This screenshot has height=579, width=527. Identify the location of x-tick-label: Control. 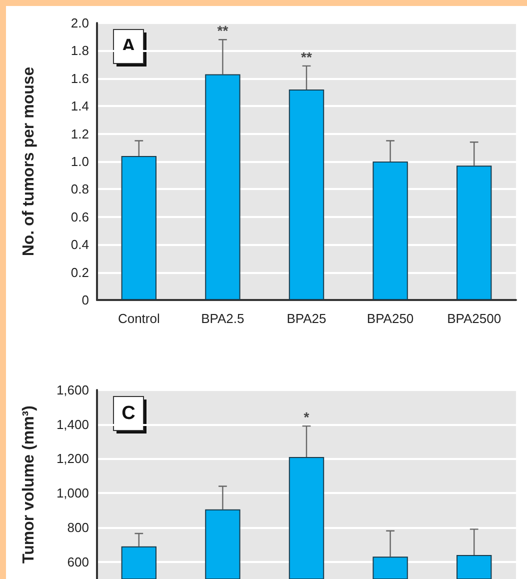
(139, 318).